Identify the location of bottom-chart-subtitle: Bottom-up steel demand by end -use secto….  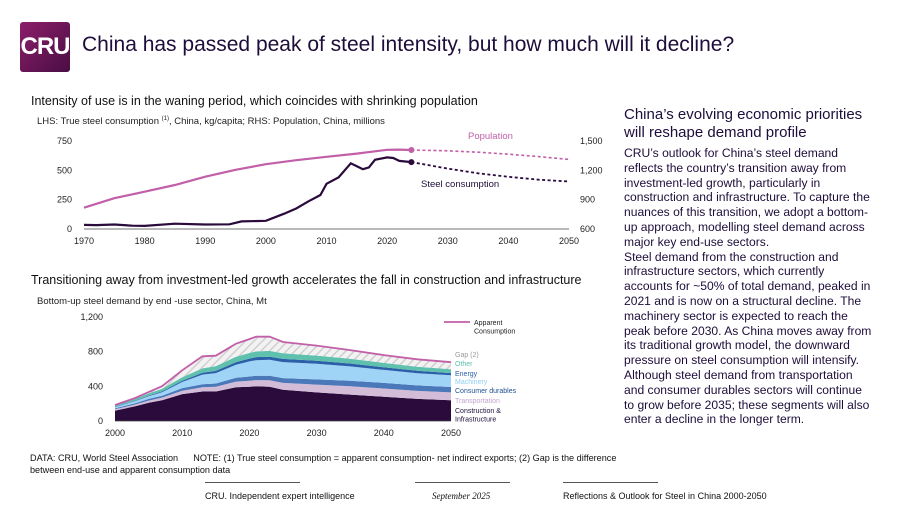
(152, 301).